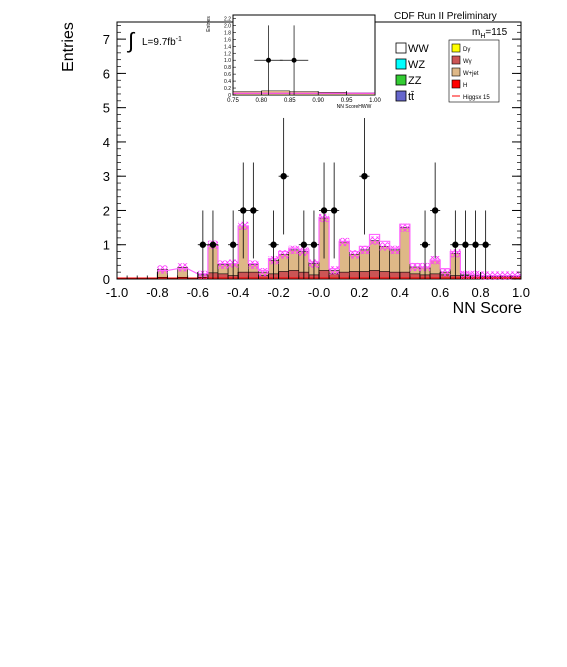 Image resolution: width=567 pixels, height=667 pixels. What do you see at coordinates (227, 19) in the screenshot?
I see `inset-y-tick-label: 2.2` at bounding box center [227, 19].